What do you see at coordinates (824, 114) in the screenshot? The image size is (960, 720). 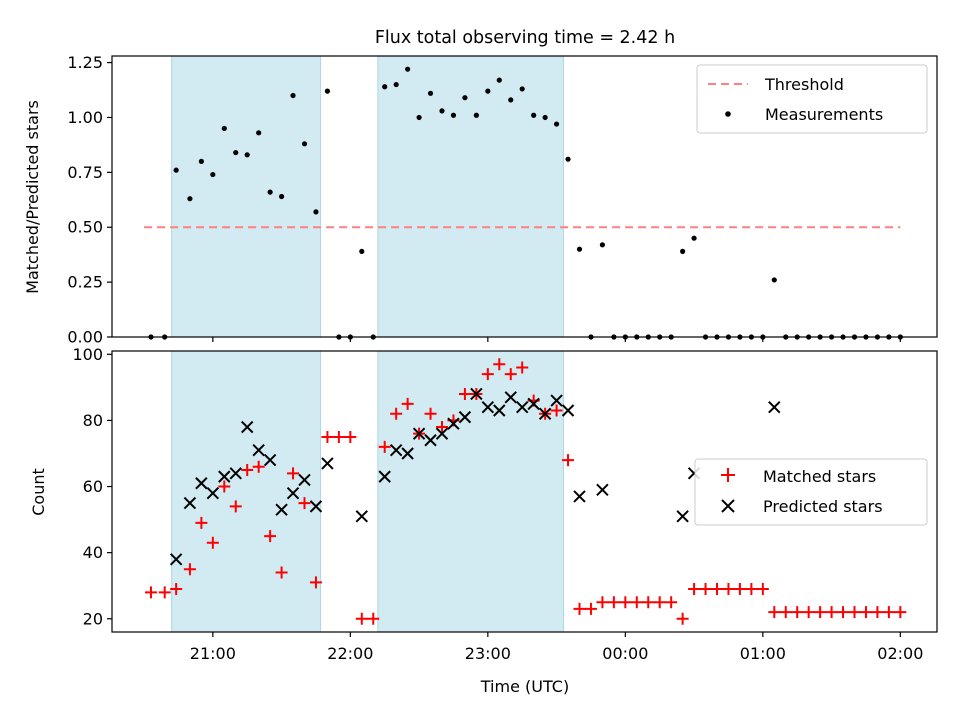 I see `legend-measurements-label: Measurements` at bounding box center [824, 114].